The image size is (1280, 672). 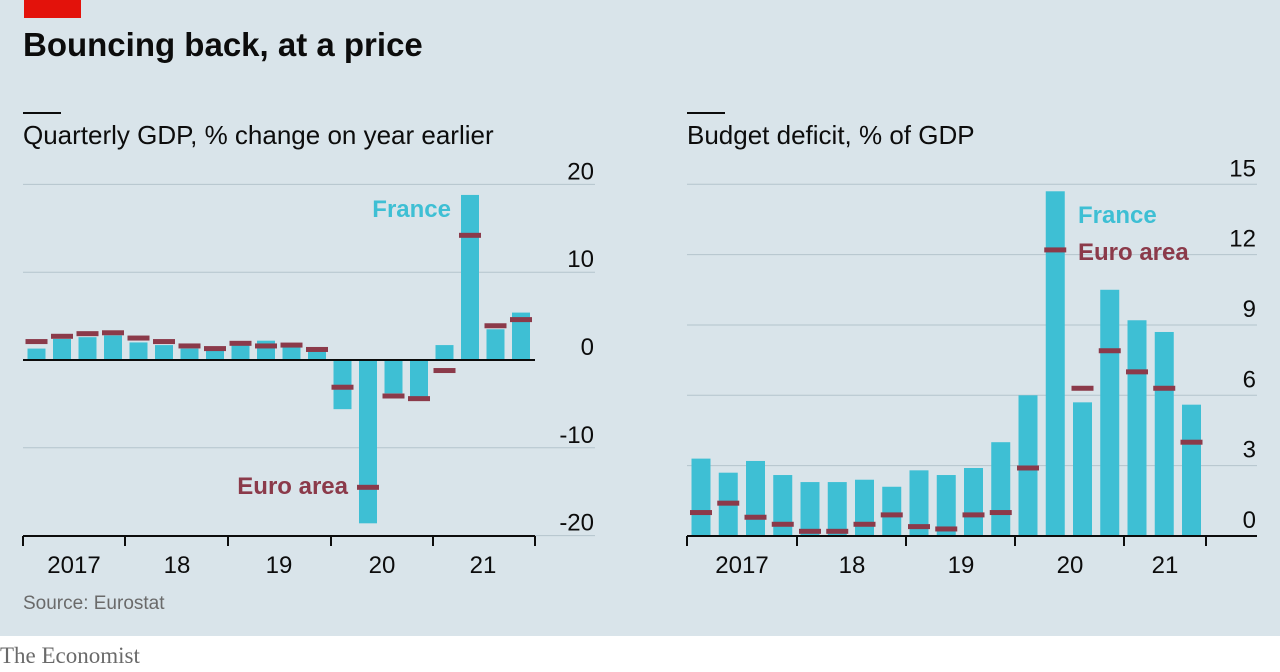 What do you see at coordinates (741, 565) in the screenshot?
I see `x-tick-label: 2017` at bounding box center [741, 565].